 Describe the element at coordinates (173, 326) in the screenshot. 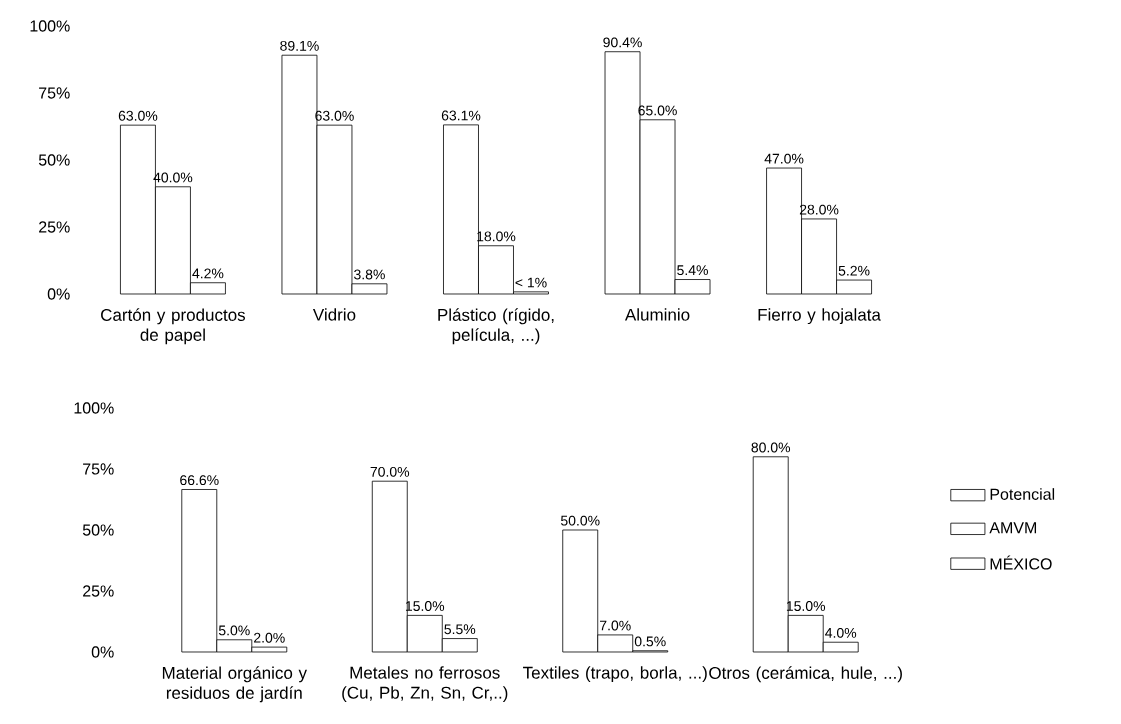

I see `x-tick-label: Cartón y productos de papel` at that location.